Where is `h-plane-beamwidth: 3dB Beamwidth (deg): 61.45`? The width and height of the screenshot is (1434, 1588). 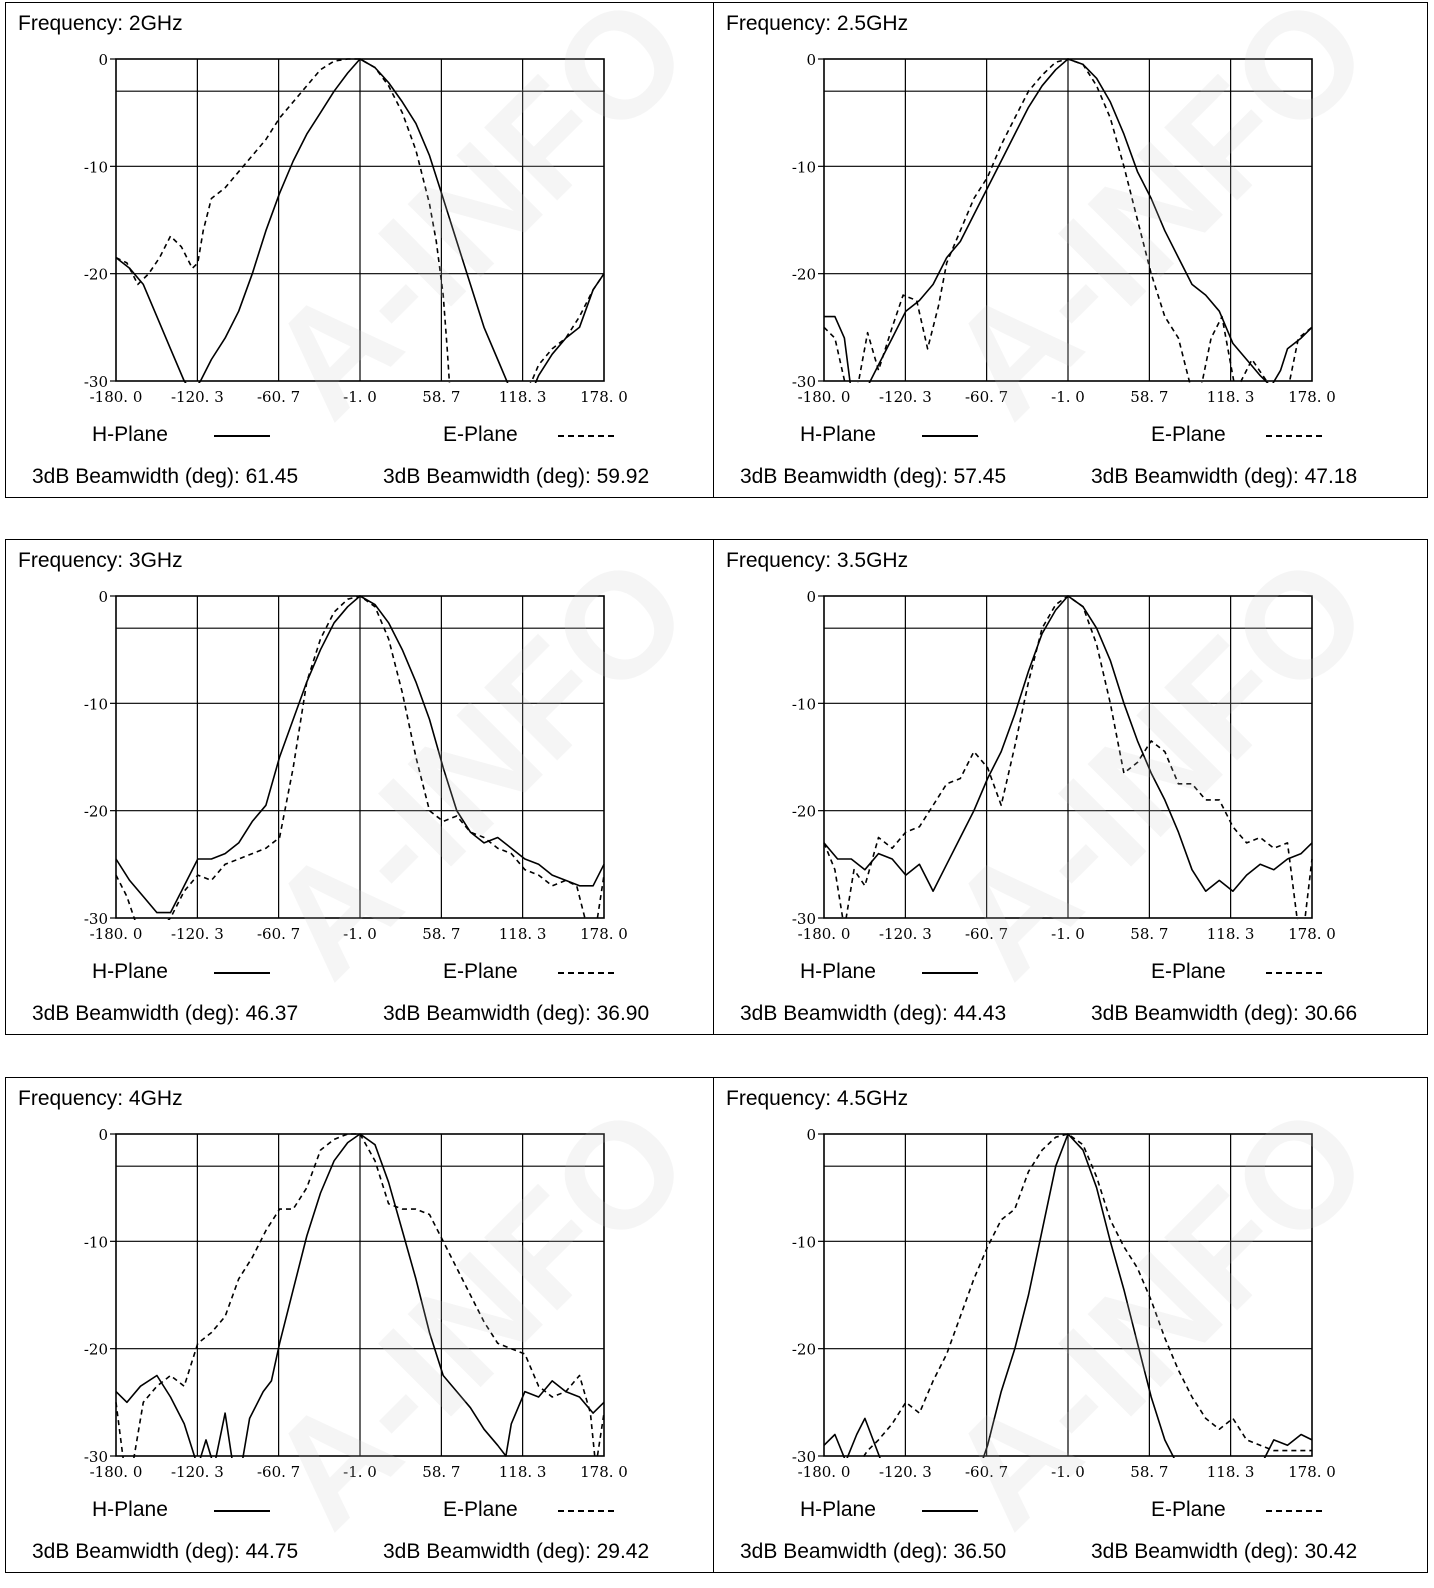
h-plane-beamwidth: 3dB Beamwidth (deg): 61.45 is located at coordinates (165, 476).